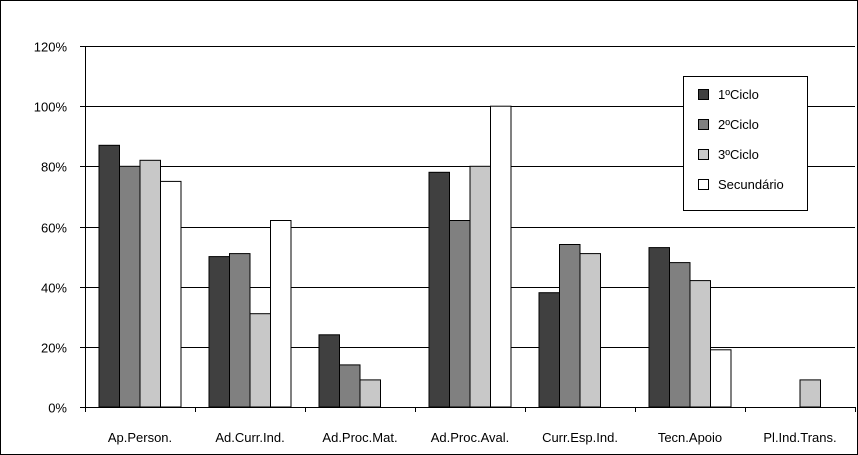 The image size is (858, 455). I want to click on x-tick-label: Curr.Esp.Ind., so click(580, 437).